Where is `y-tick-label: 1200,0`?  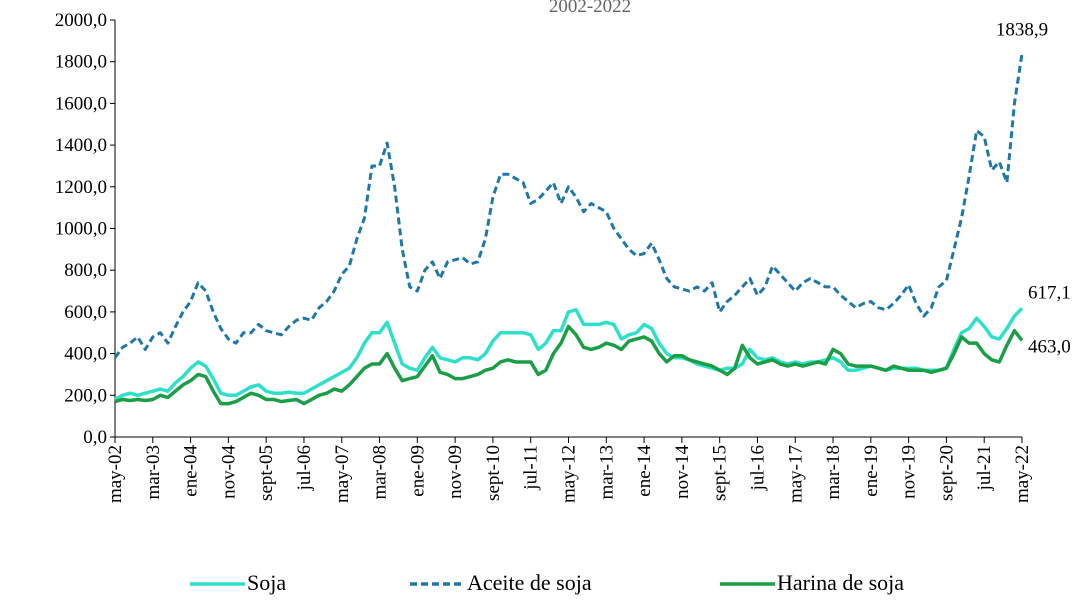
y-tick-label: 1200,0 is located at coordinates (81, 187).